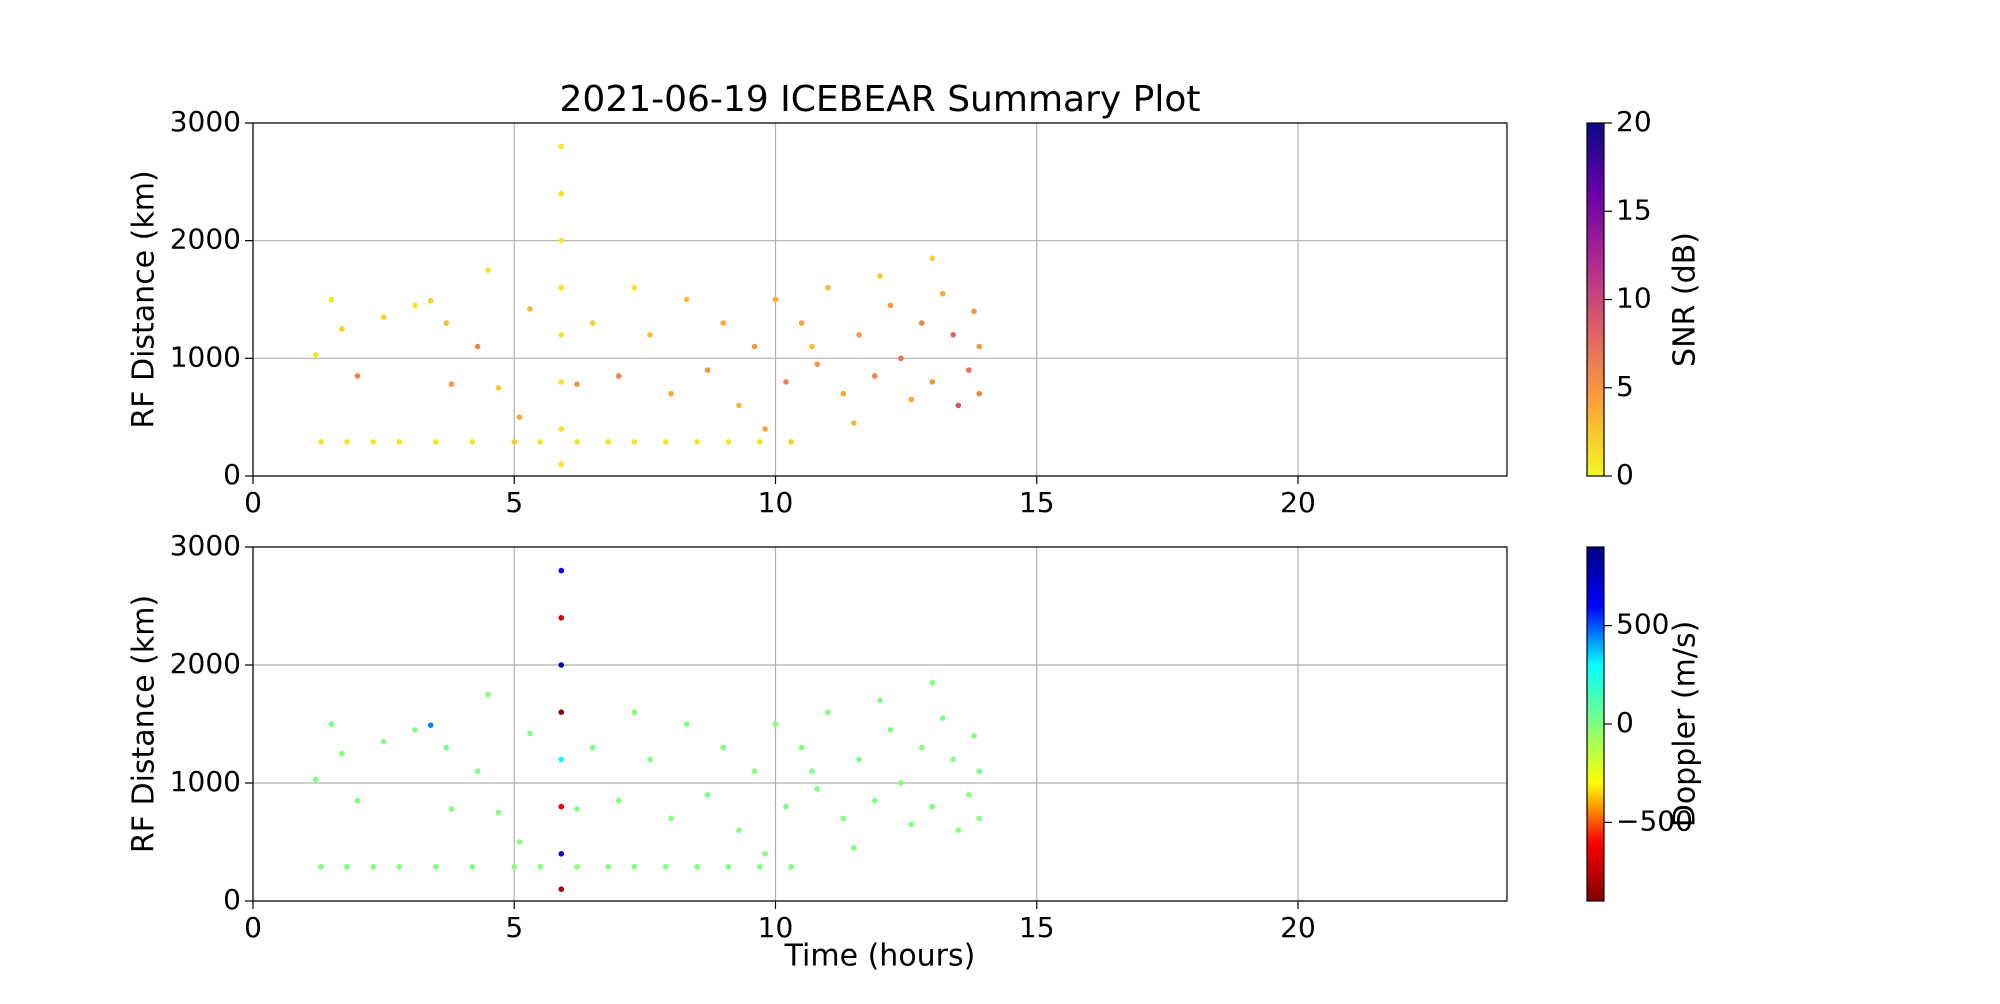 The width and height of the screenshot is (2000, 1004). What do you see at coordinates (880, 956) in the screenshot?
I see `x-axis-label: Time (hours)` at bounding box center [880, 956].